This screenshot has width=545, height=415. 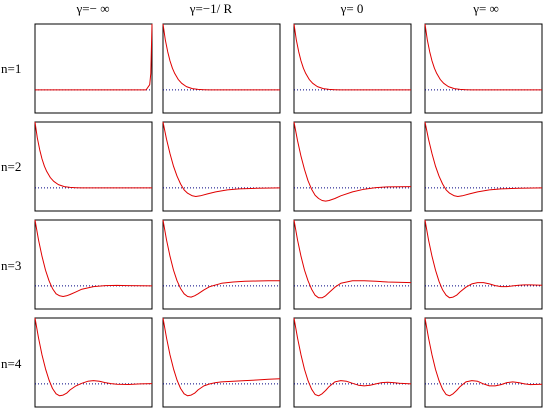 I want to click on column-labels: γ=− ∞ γ=−1/ R γ= 0 γ= ∞, so click(x=287, y=8).